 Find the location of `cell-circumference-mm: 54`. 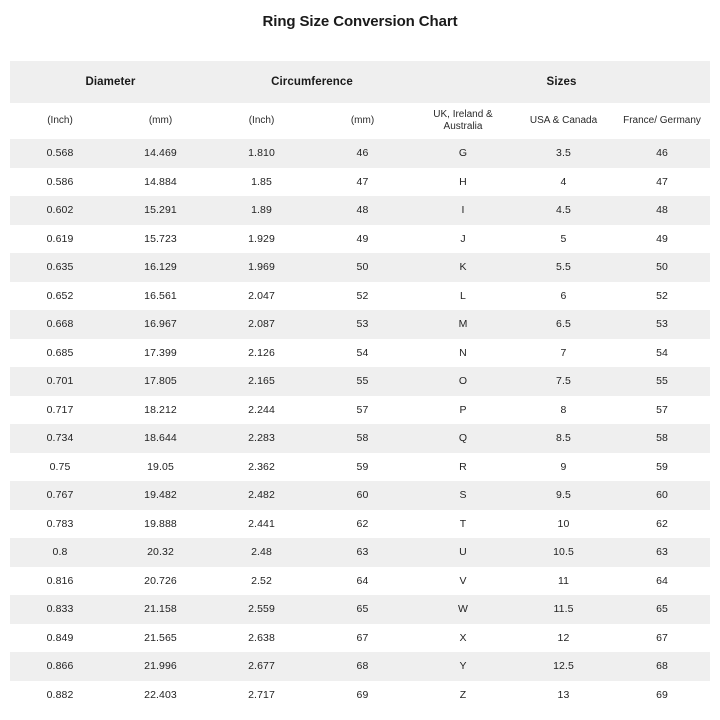

cell-circumference-mm: 54 is located at coordinates (362, 352).